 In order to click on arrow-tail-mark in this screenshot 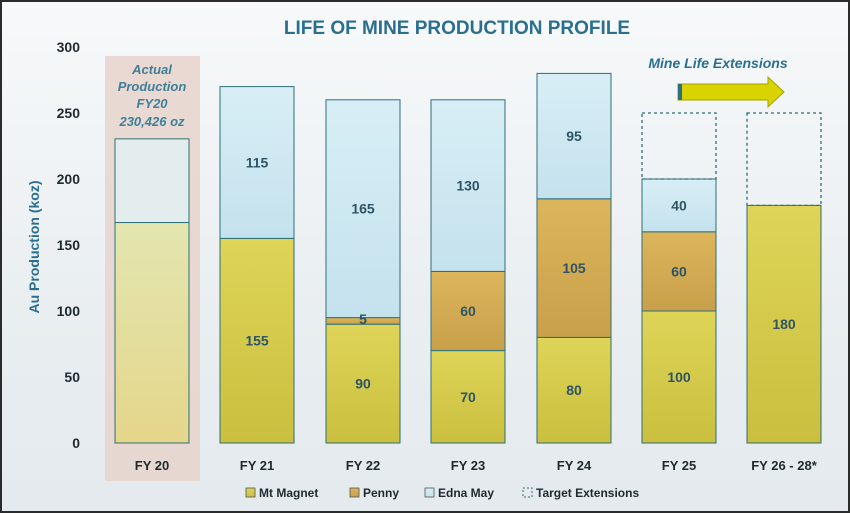, I will do `click(680, 92)`.